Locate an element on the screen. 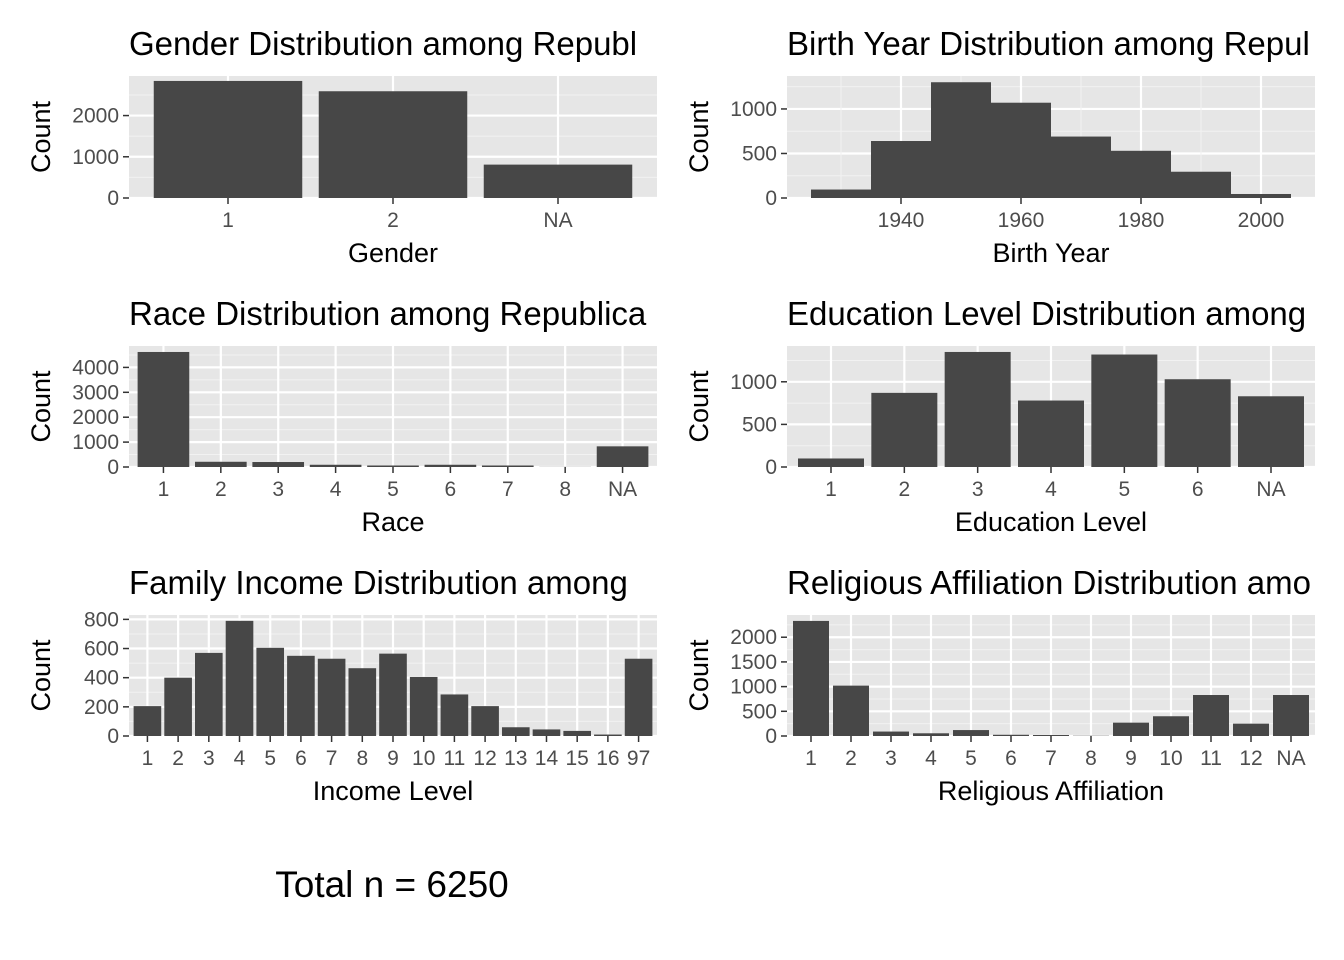  y-tick-label: 600 is located at coordinates (101, 649).